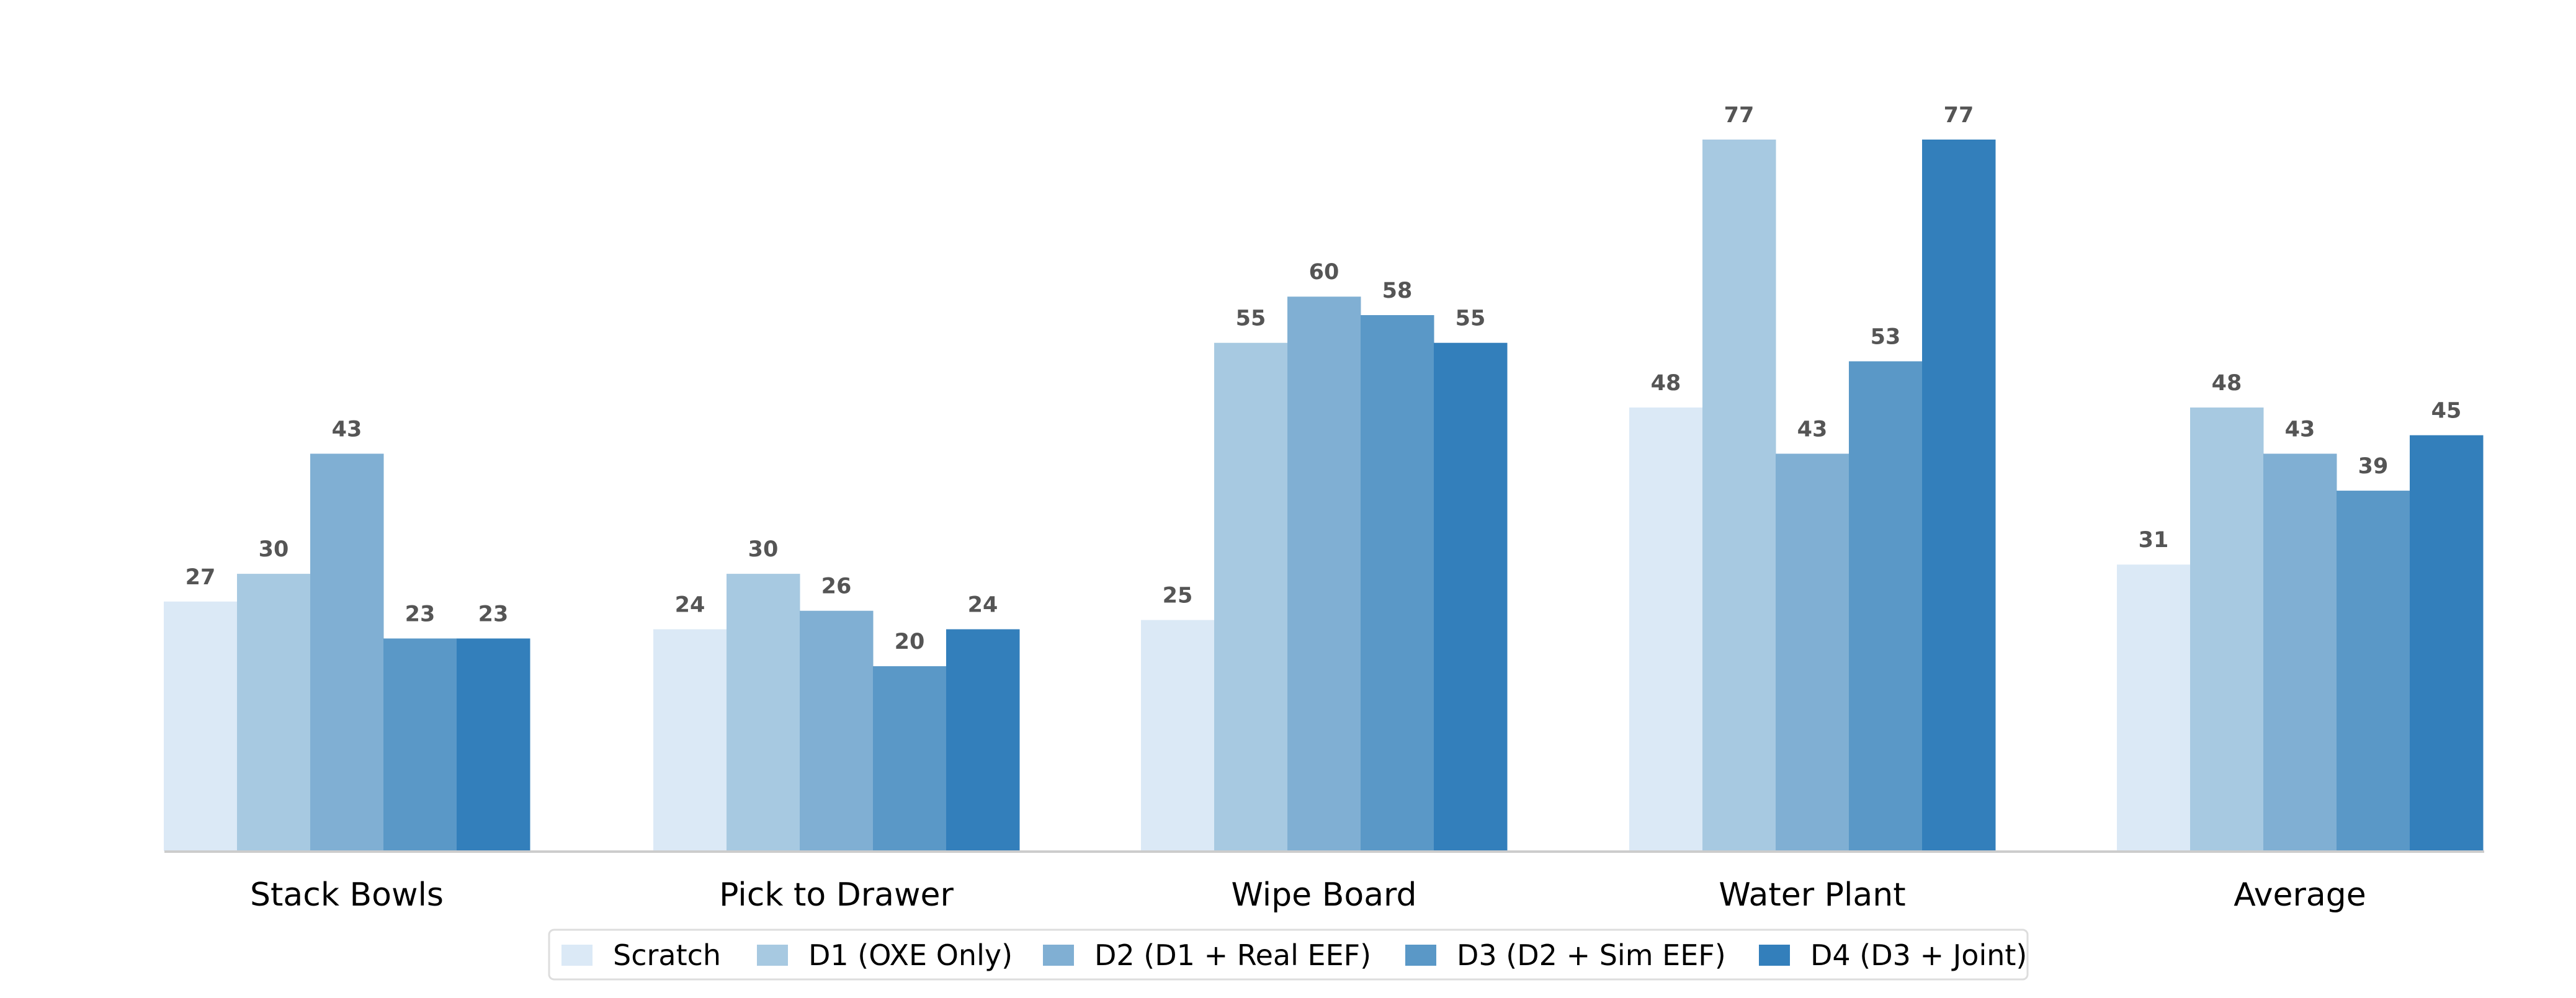 The width and height of the screenshot is (2576, 998). Describe the element at coordinates (201, 577) in the screenshot. I see `value-label: 27` at that location.